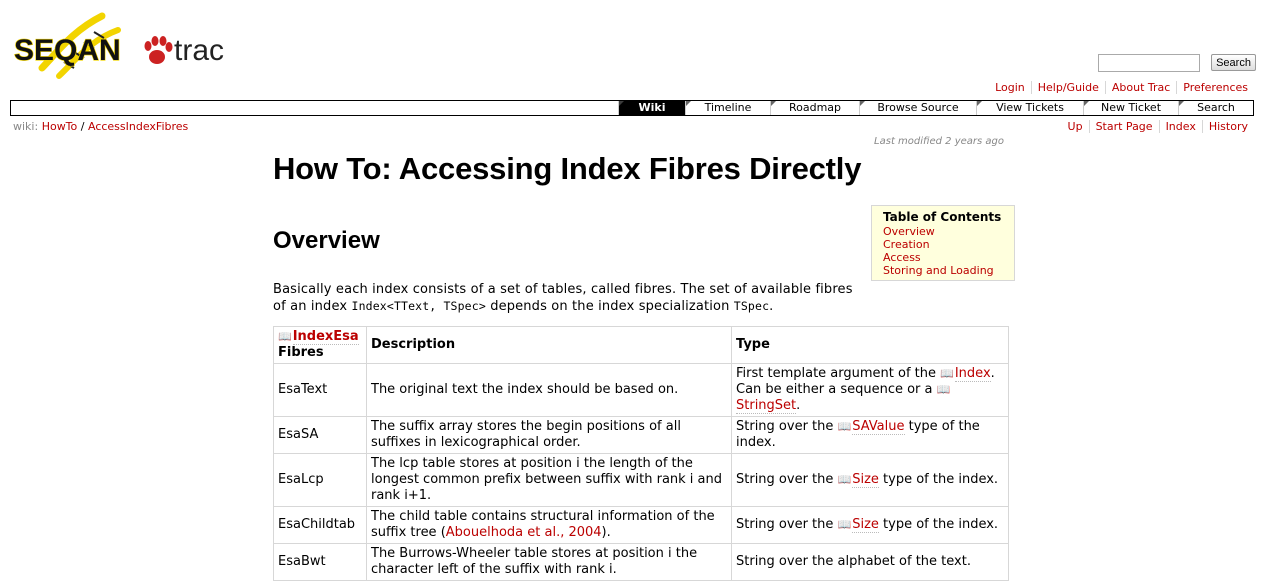 The width and height of the screenshot is (1264, 581). Describe the element at coordinates (1130, 108) in the screenshot. I see `tab-new-ticket: New Ticket` at that location.